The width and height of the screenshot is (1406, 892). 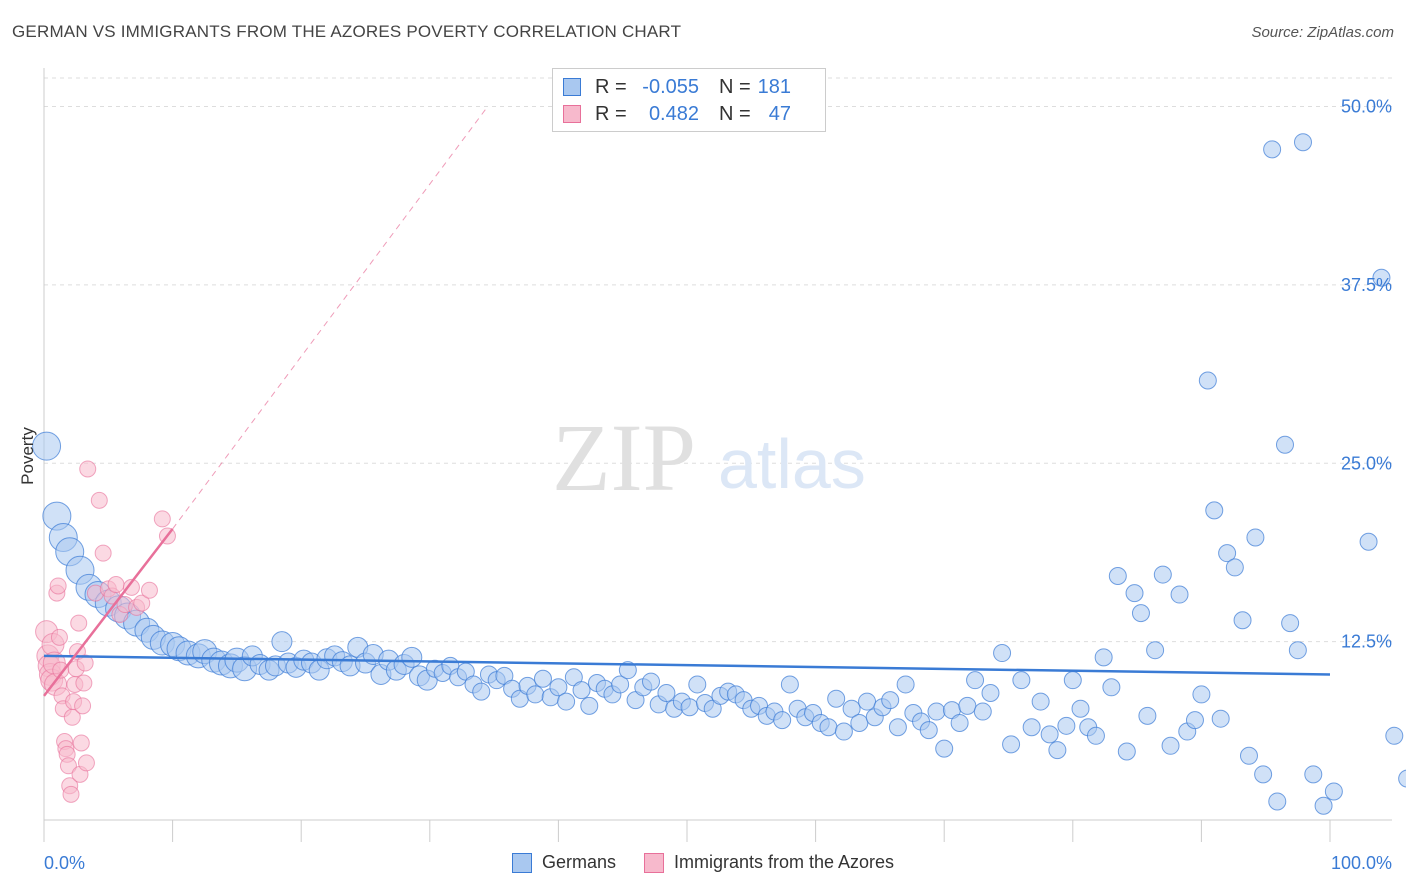 What do you see at coordinates (330, 318) in the screenshot?
I see `azores-trend-extension` at bounding box center [330, 318].